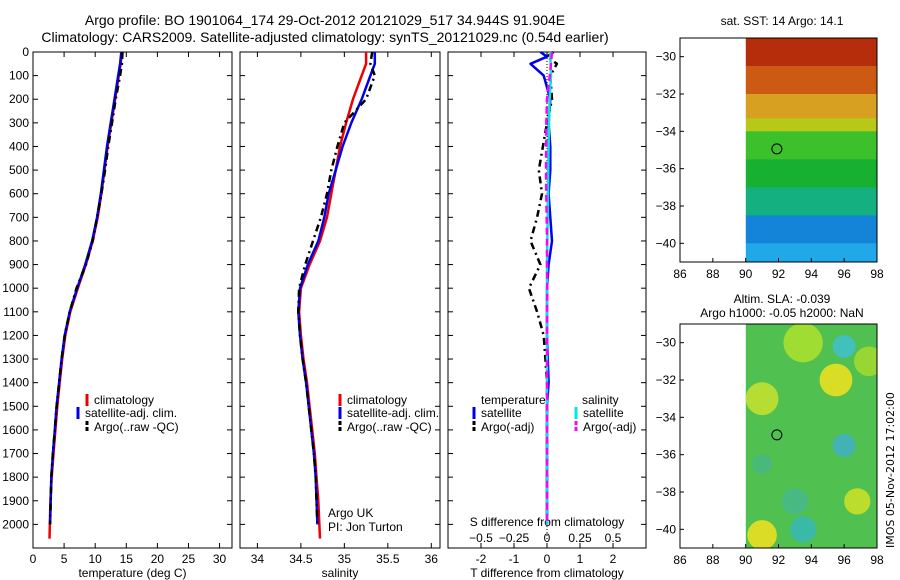 This screenshot has height=580, width=900. Describe the element at coordinates (507, 427) in the screenshot. I see `legend-label-temp-argo: Argo(-adj)` at that location.